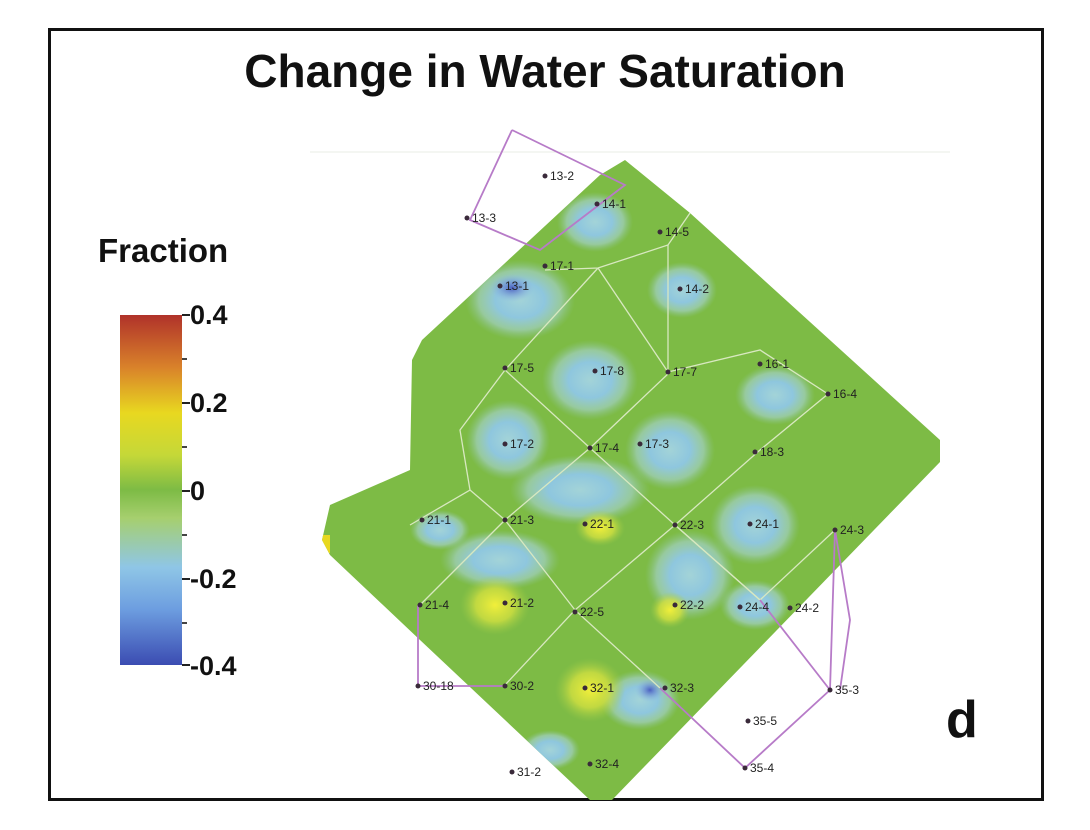 The image size is (1090, 830). Describe the element at coordinates (522, 686) in the screenshot. I see `well-label: 30-2` at that location.